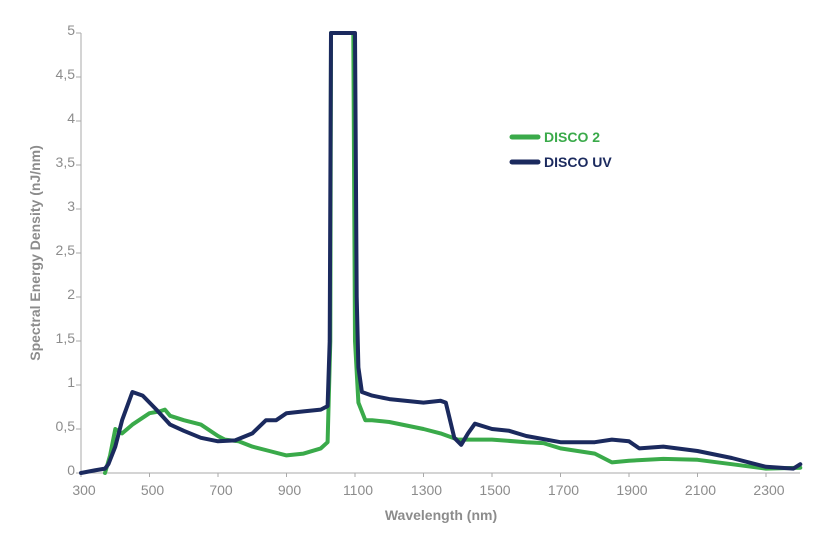  What do you see at coordinates (153, 490) in the screenshot?
I see `x-tick-label: 500` at bounding box center [153, 490].